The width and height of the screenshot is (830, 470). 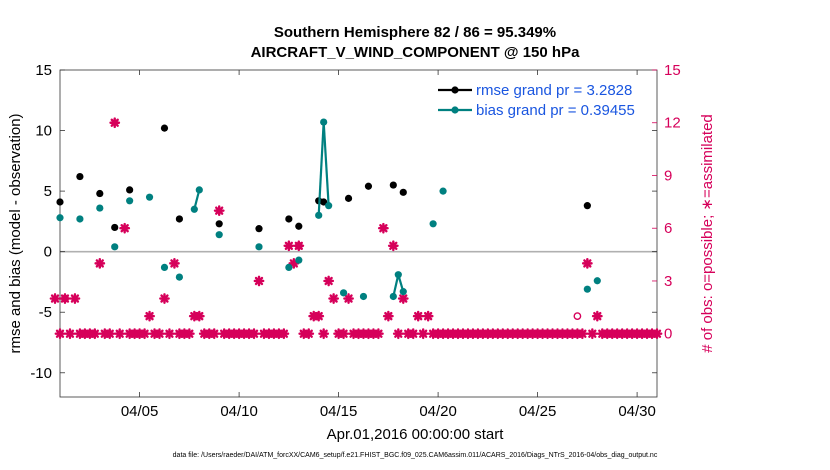 What do you see at coordinates (339, 411) in the screenshot?
I see `x-tick-label: 04/15` at bounding box center [339, 411].